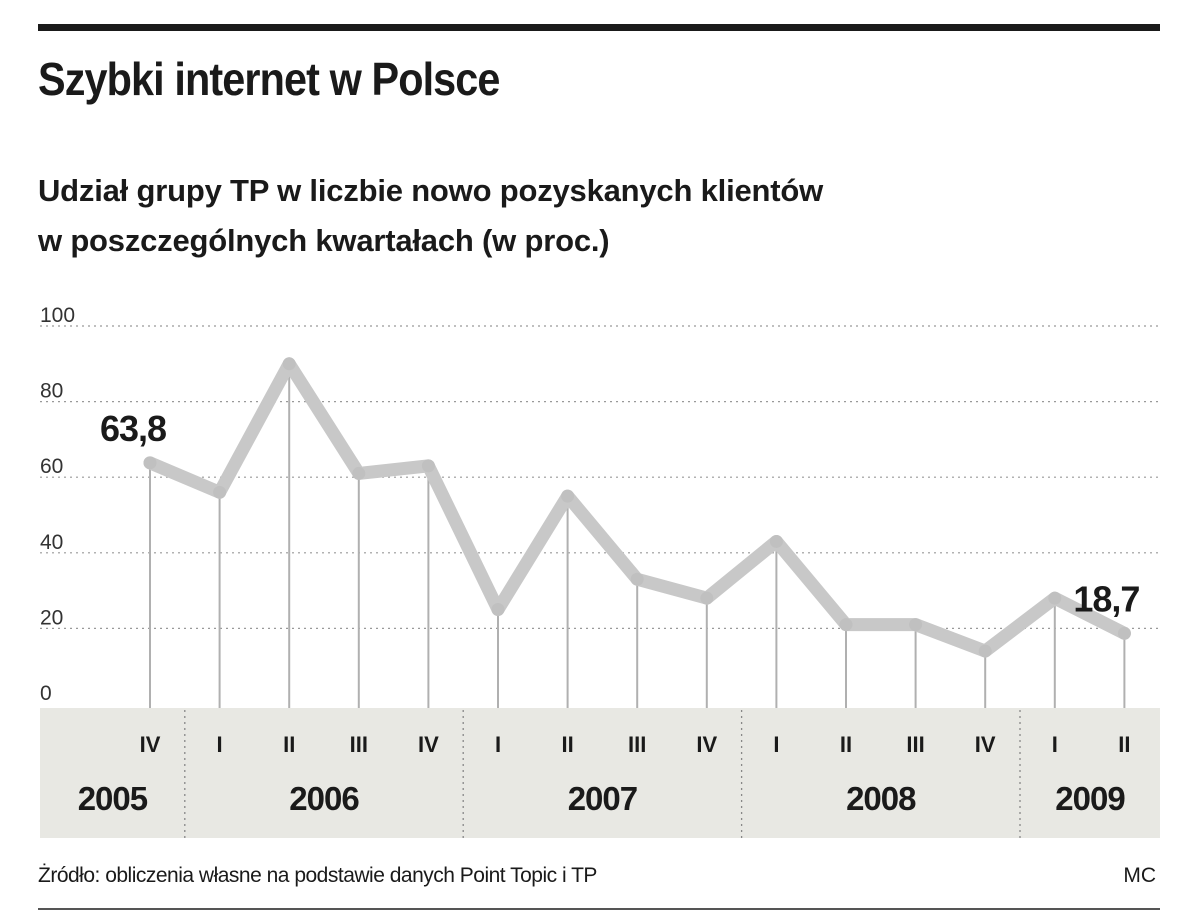 Image resolution: width=1200 pixels, height=918 pixels. I want to click on year-label: 2007, so click(602, 798).